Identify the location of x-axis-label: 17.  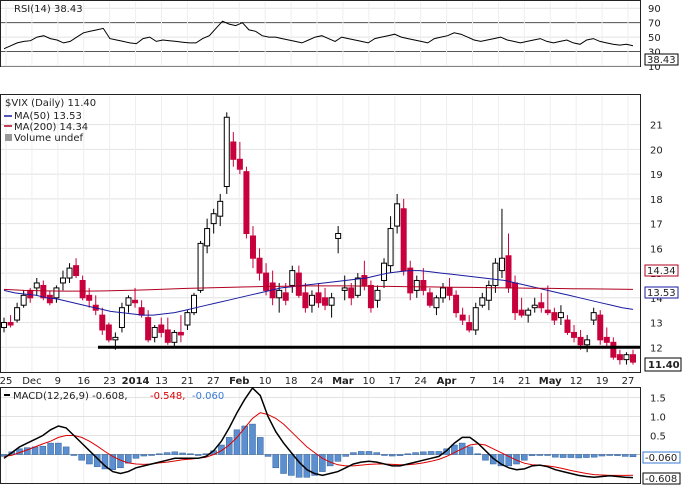
(394, 381).